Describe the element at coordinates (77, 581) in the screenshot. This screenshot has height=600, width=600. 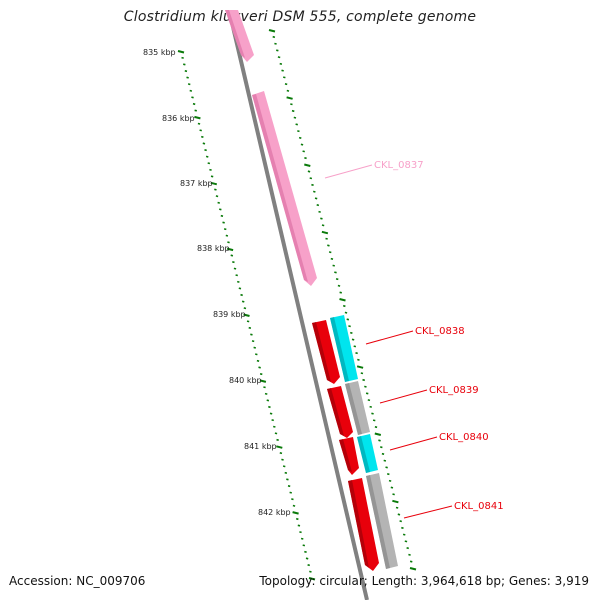
I see `accession-text: Accession: NC_009706` at that location.